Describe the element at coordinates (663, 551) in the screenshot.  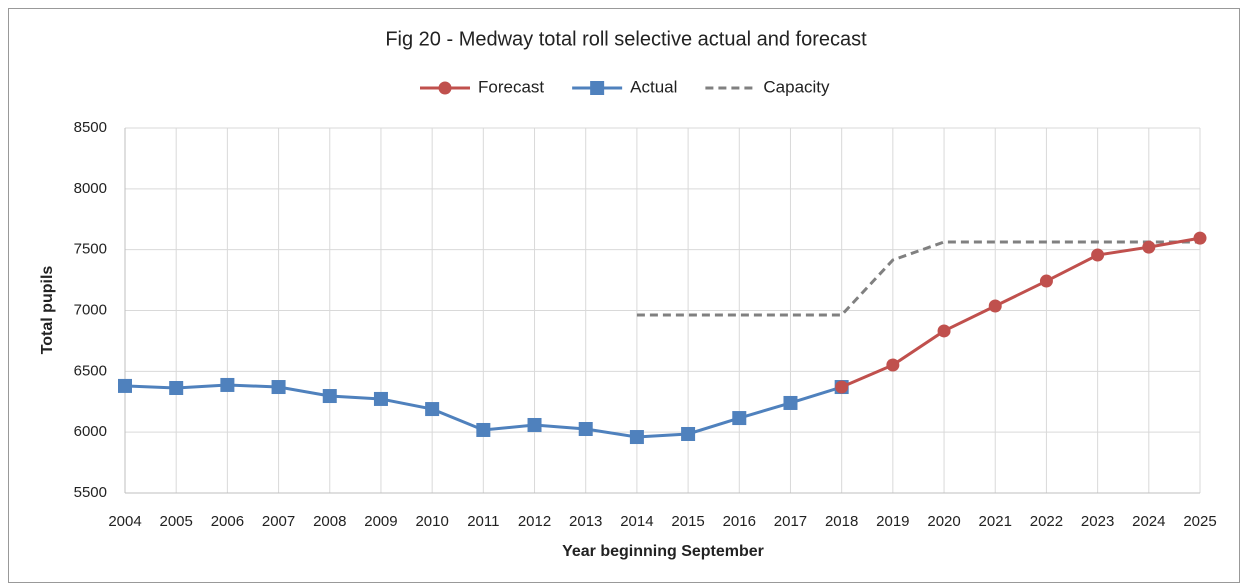
I see `x-axis-title: Year beginning September` at that location.